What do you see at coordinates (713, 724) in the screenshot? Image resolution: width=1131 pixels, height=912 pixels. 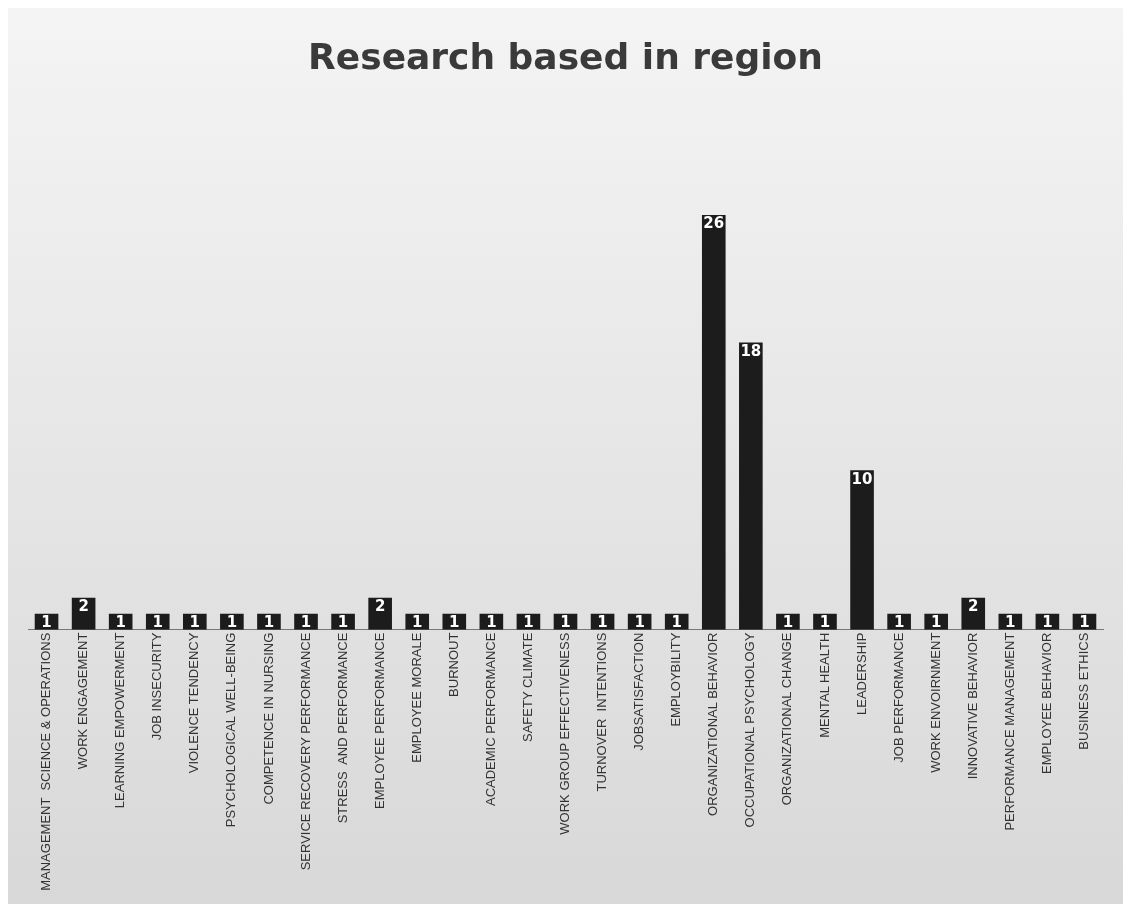 I see `x-tick-label: ORGANIZATIONAL BEHAVIOR` at bounding box center [713, 724].